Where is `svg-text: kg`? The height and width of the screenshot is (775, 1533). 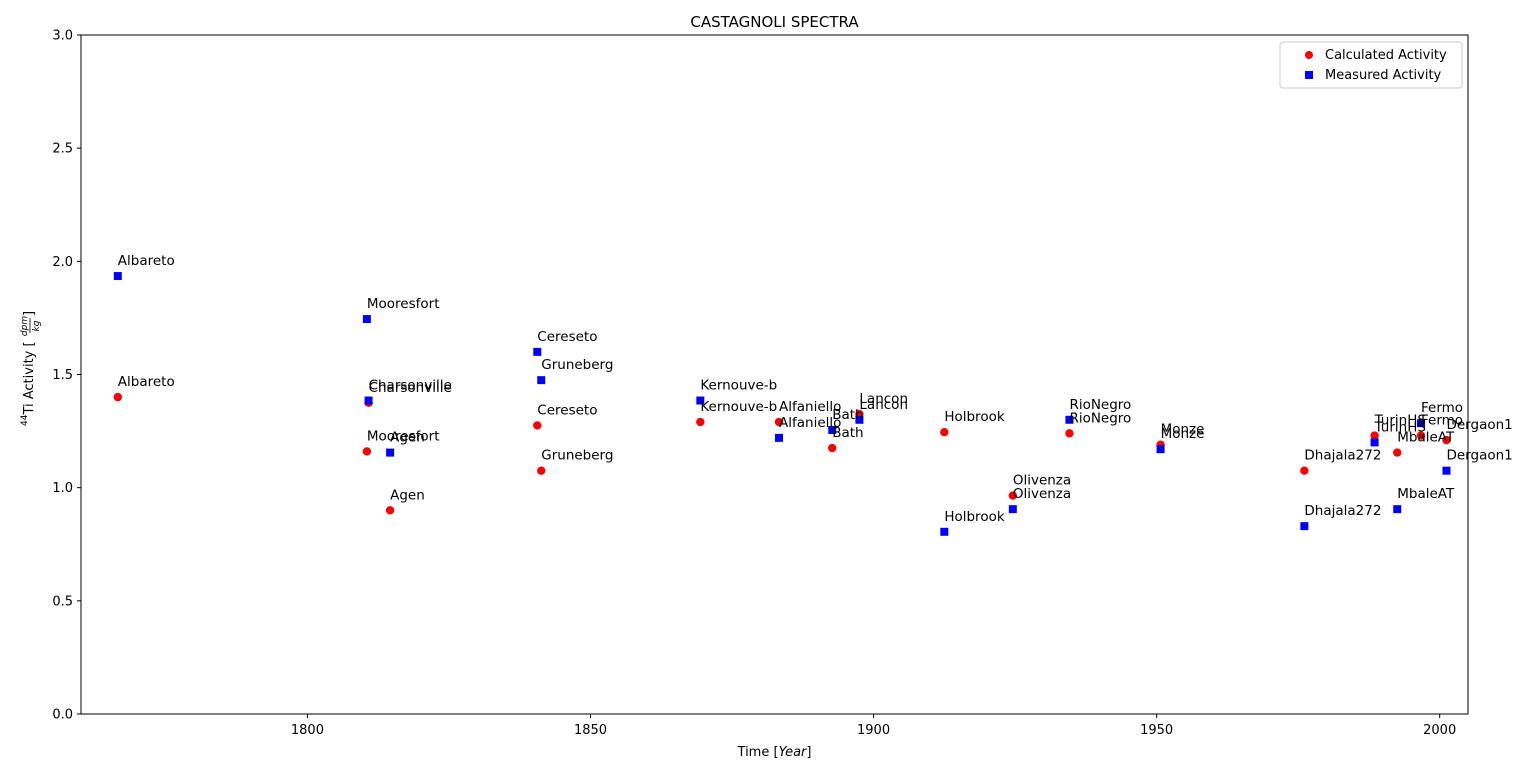 svg-text: kg is located at coordinates (37, 325).